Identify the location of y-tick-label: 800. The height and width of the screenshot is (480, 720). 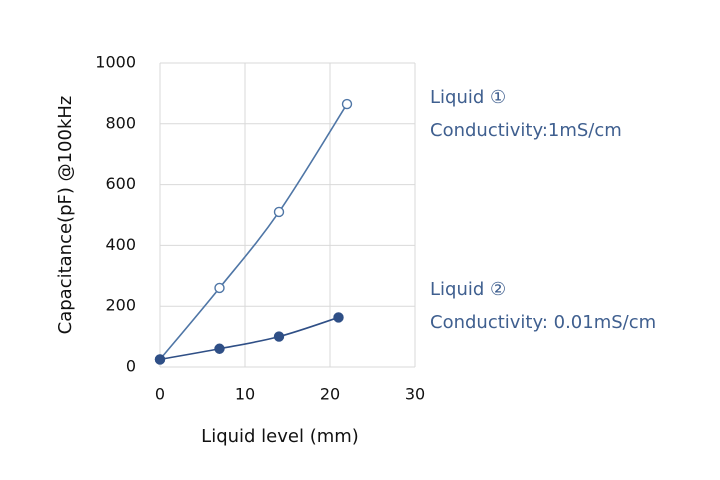
(120, 122).